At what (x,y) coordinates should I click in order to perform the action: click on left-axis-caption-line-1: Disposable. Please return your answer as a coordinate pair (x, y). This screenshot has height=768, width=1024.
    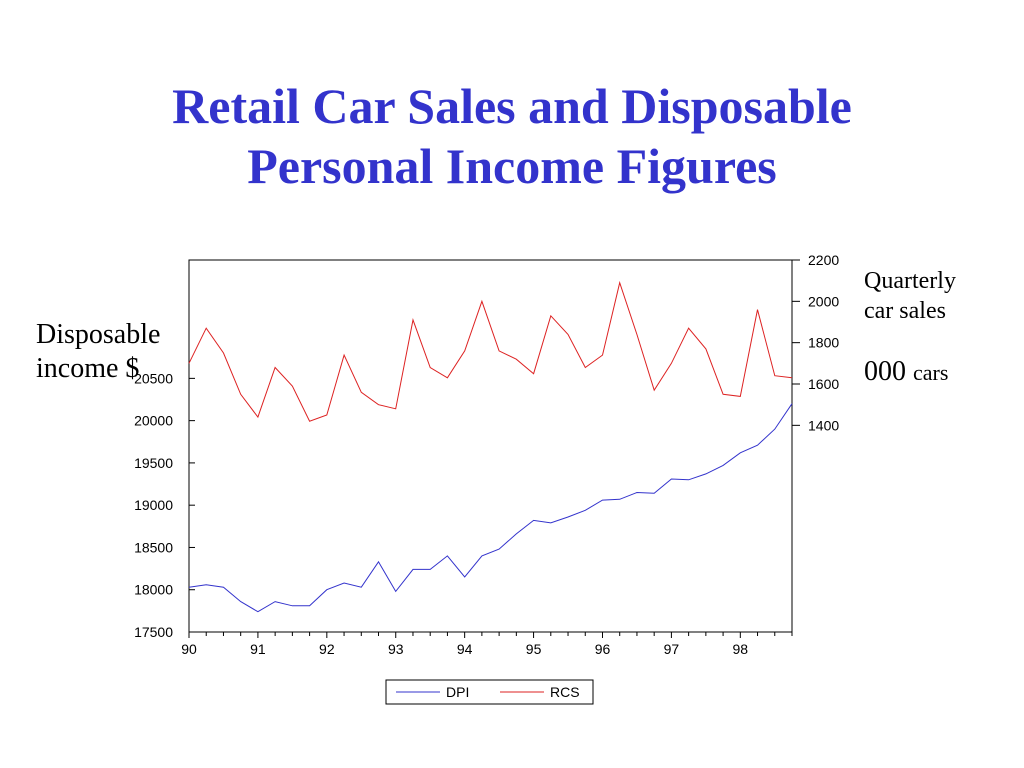
    Looking at the image, I should click on (98, 334).